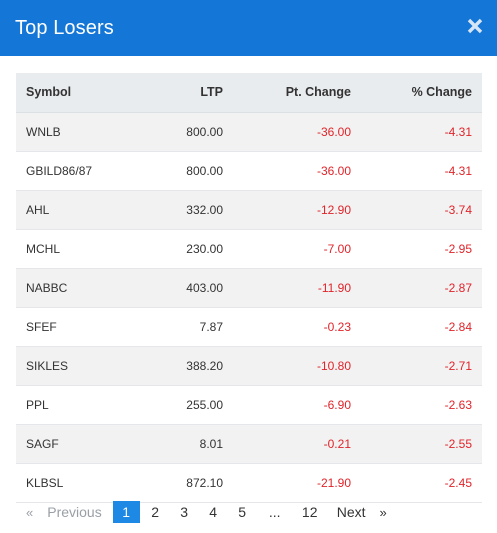 The height and width of the screenshot is (533, 497). Describe the element at coordinates (177, 444) in the screenshot. I see `cell-ltp: 8.01` at that location.